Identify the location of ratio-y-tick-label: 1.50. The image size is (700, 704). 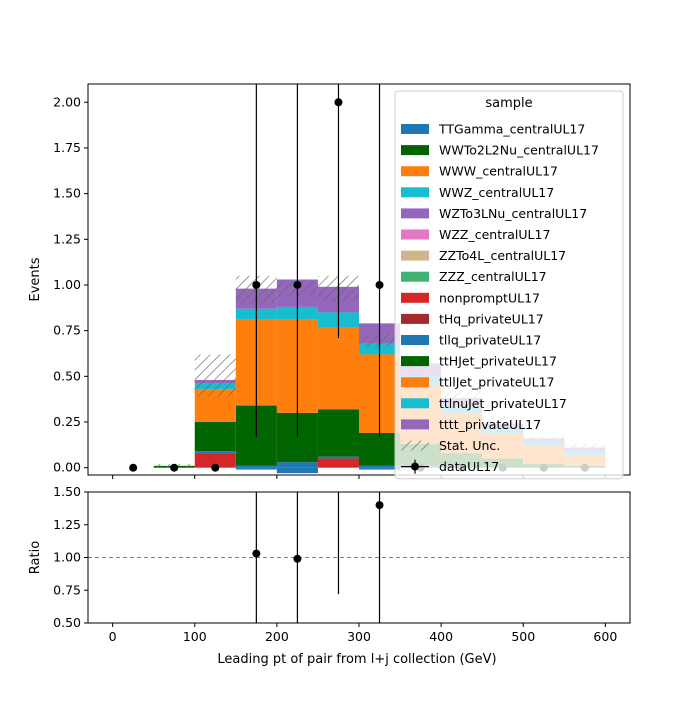
(67, 491).